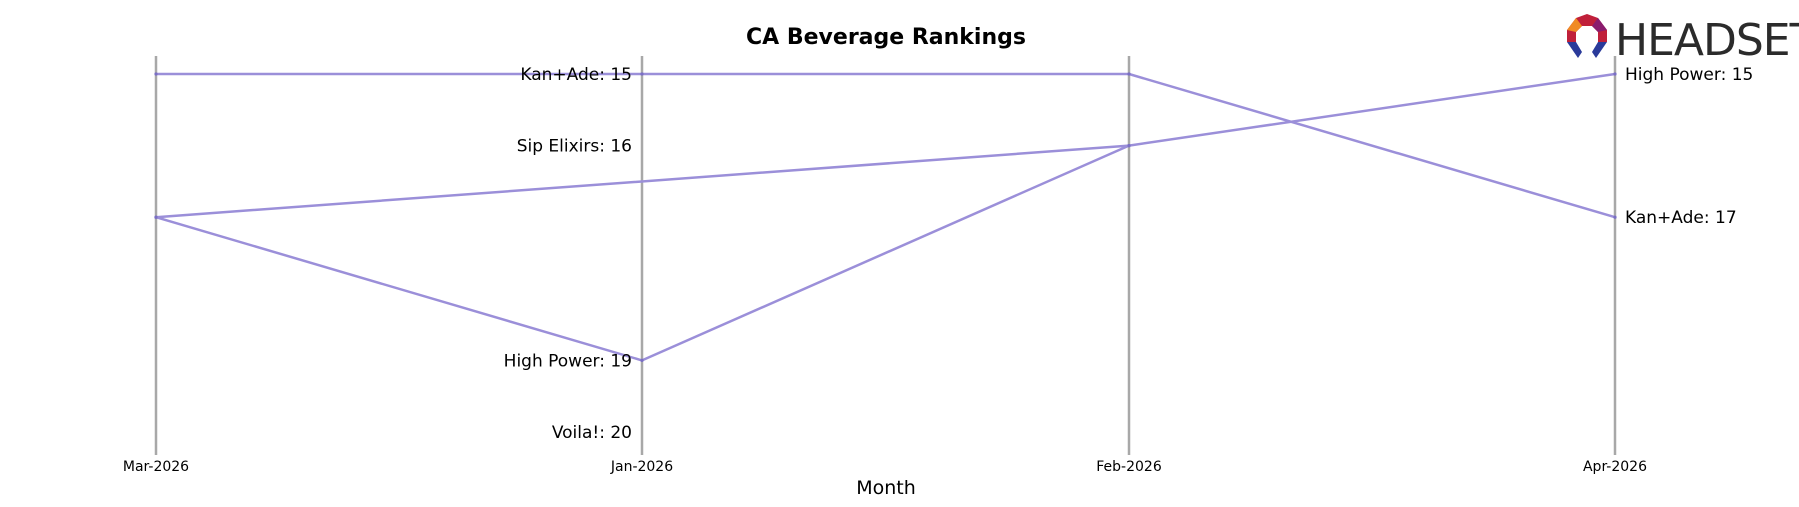 The height and width of the screenshot is (507, 1799). What do you see at coordinates (642, 360) in the screenshot?
I see `series-point-high-power-jan-2026` at bounding box center [642, 360].